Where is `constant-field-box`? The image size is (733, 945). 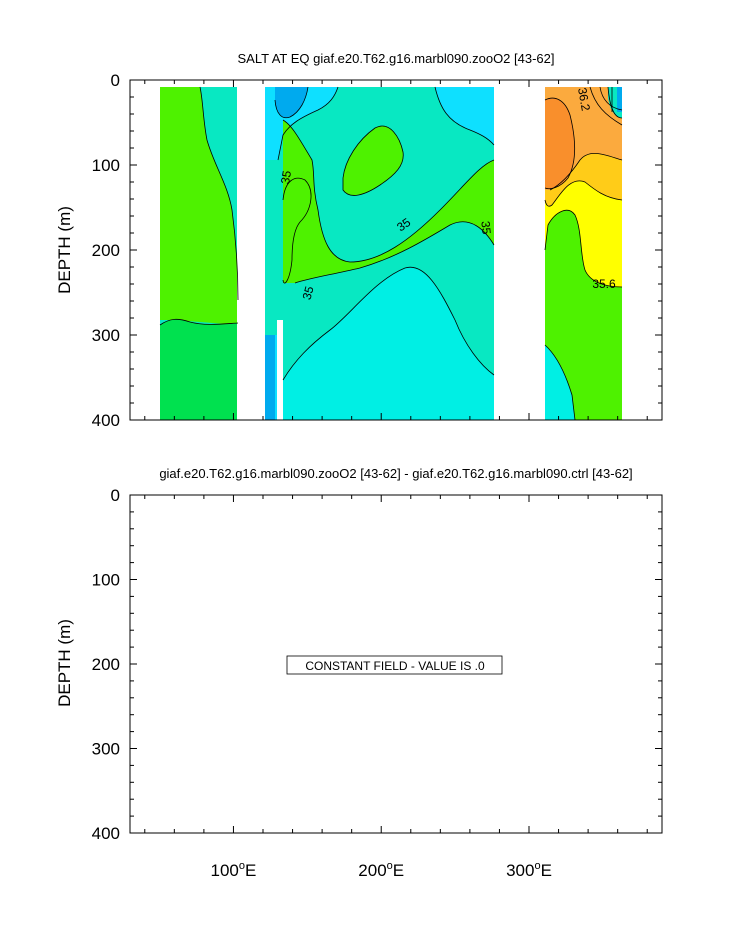
constant-field-box is located at coordinates (394, 665).